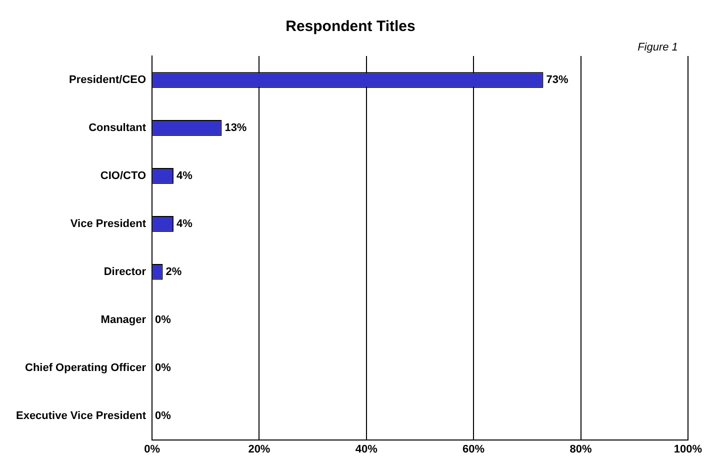  Describe the element at coordinates (351, 27) in the screenshot. I see `chart-title: Respondent Titles` at that location.